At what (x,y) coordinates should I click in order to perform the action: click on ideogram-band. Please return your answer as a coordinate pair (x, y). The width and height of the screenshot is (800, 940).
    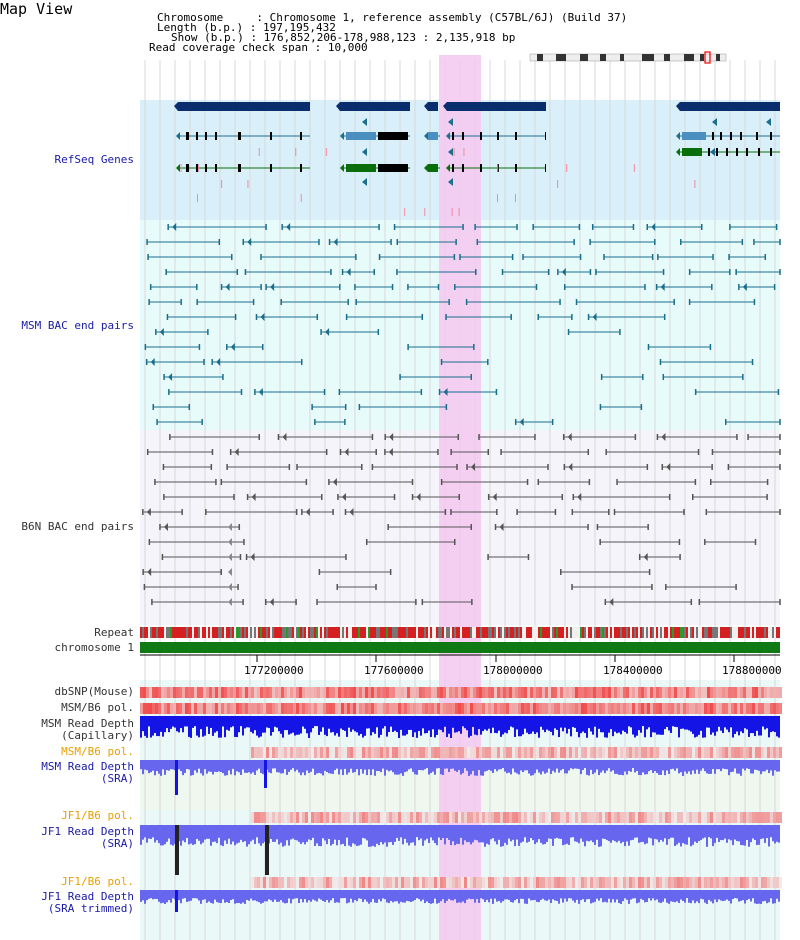
    Looking at the image, I should click on (622, 57).